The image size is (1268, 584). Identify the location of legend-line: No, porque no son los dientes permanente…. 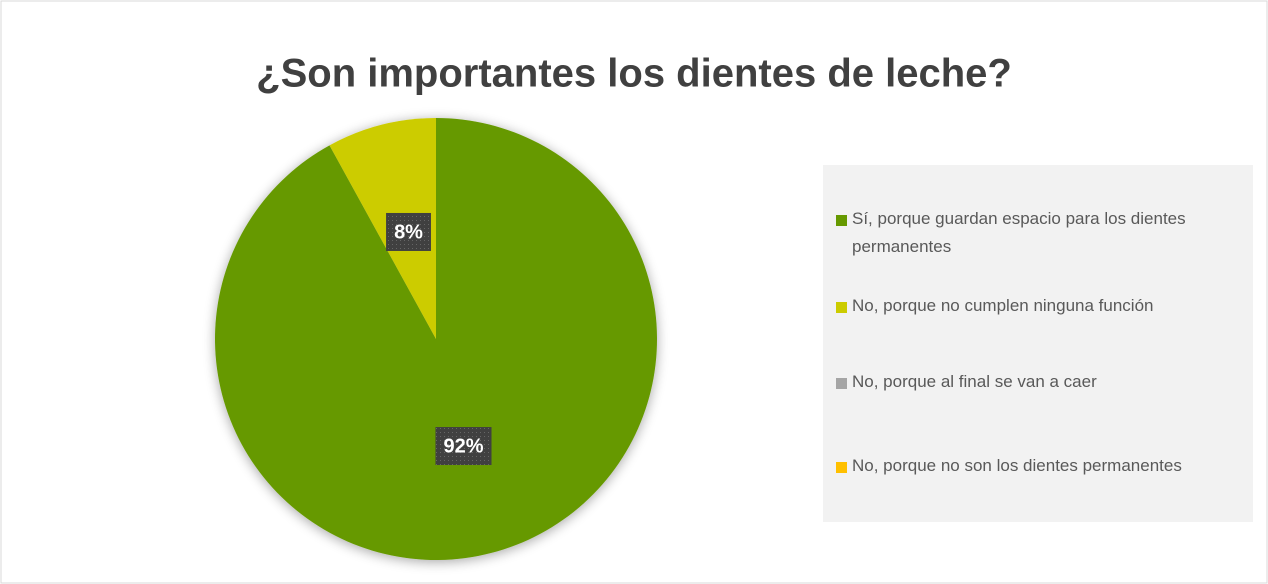
(1017, 465).